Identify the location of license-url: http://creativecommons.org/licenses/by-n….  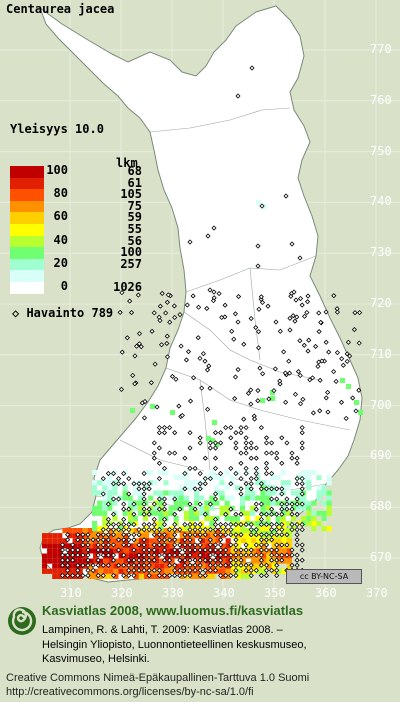
(130, 692).